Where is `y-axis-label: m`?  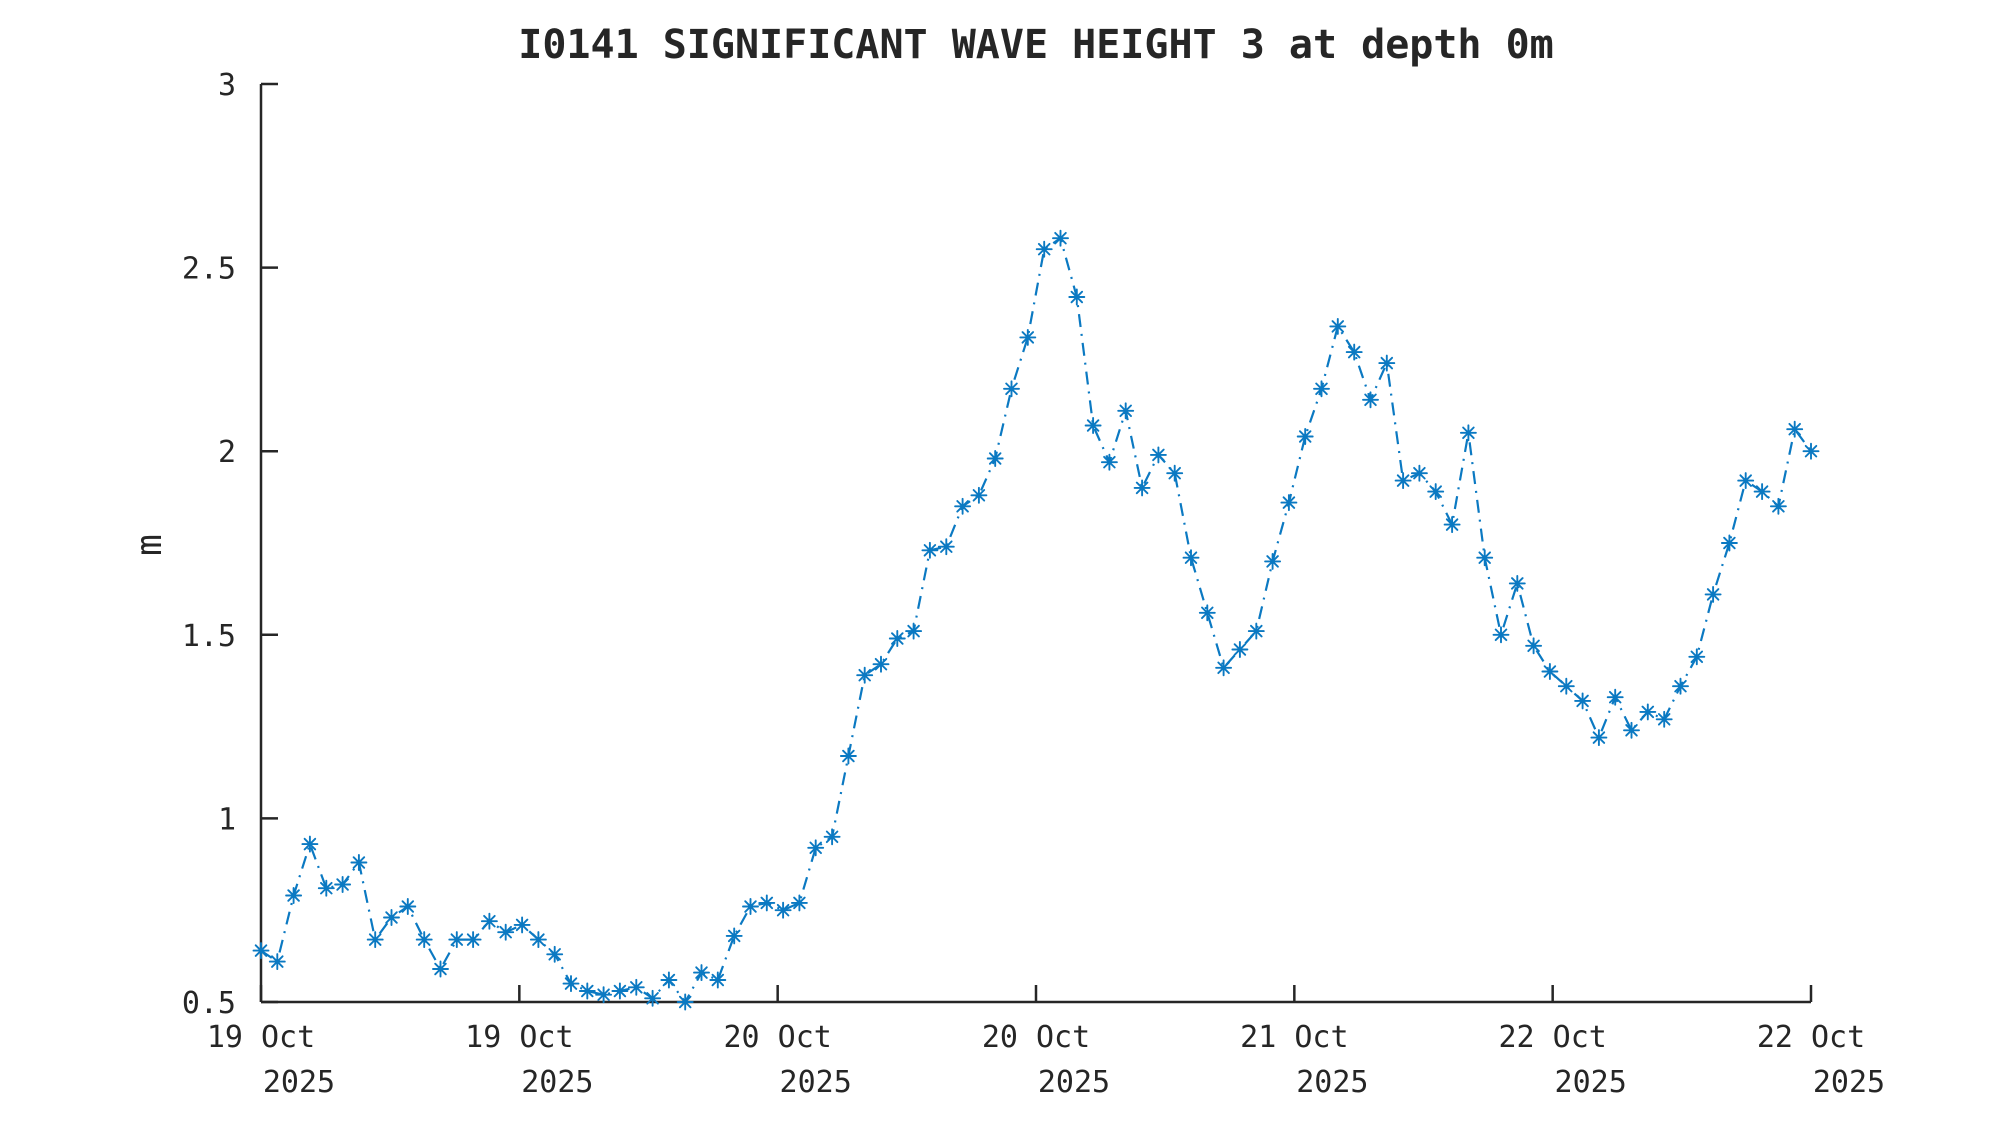 y-axis-label: m is located at coordinates (149, 545).